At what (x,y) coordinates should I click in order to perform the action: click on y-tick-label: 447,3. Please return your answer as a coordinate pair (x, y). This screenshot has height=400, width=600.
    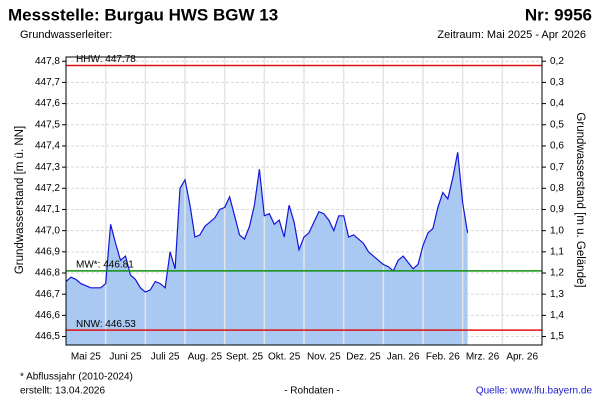
    Looking at the image, I should click on (47, 167).